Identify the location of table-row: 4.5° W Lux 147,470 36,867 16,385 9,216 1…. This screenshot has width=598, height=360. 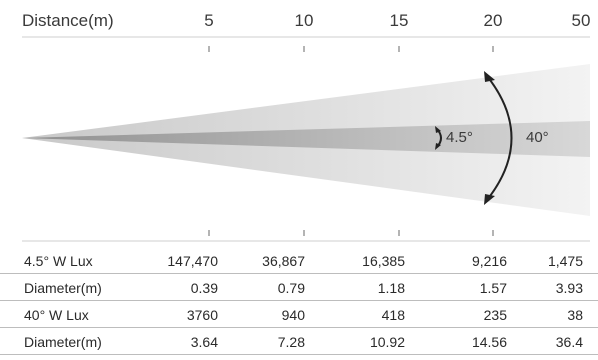
(299, 262).